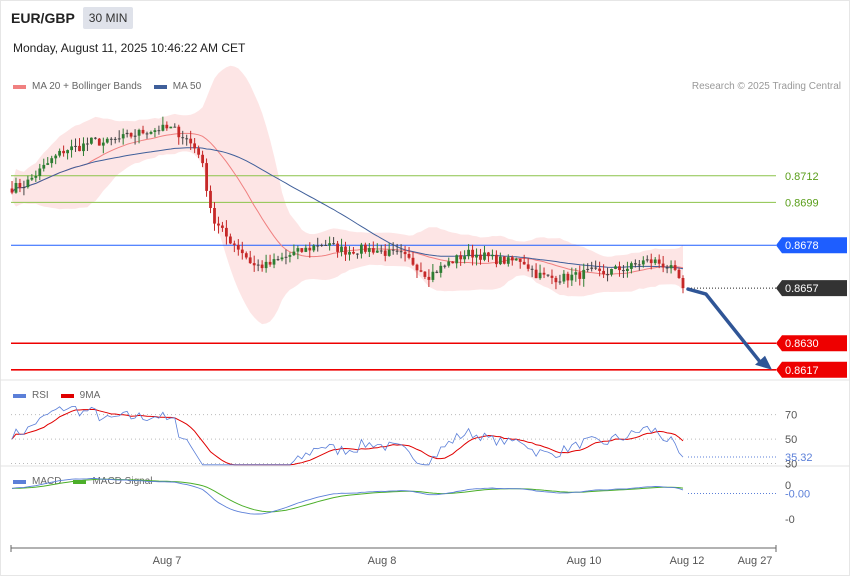 The height and width of the screenshot is (576, 850). What do you see at coordinates (802, 371) in the screenshot?
I see `level-label: 0.8617` at bounding box center [802, 371].